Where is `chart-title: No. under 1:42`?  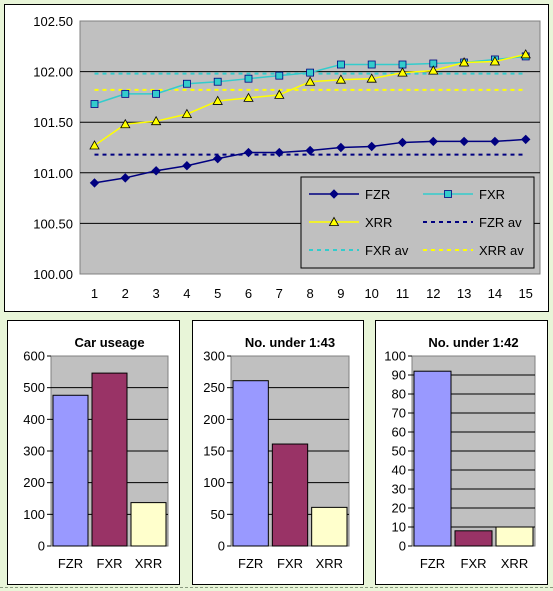
chart-title: No. under 1:42 is located at coordinates (473, 342).